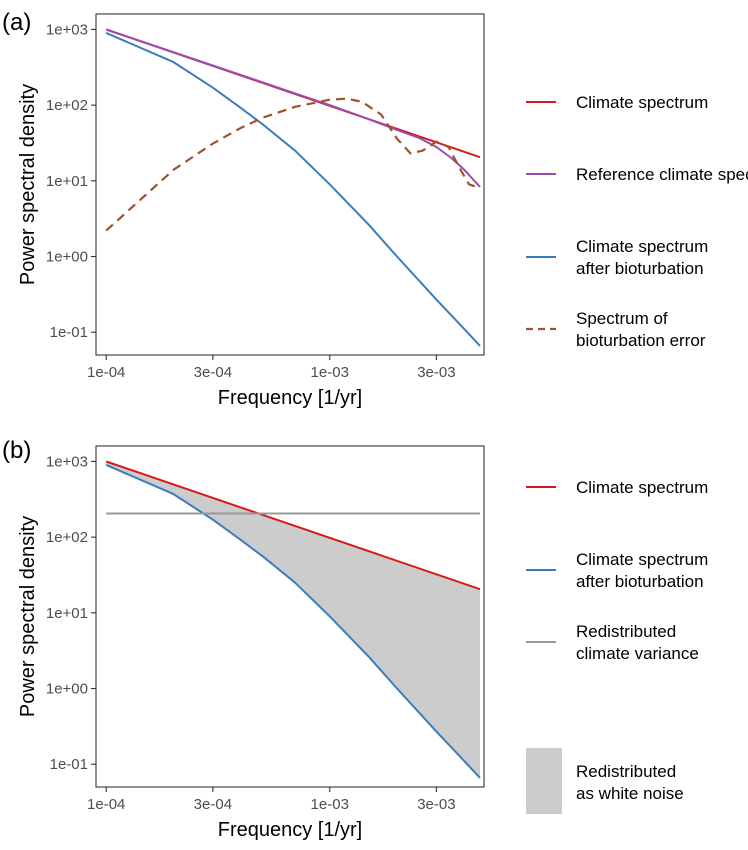  What do you see at coordinates (293, 164) in the screenshot?
I see `series-line-spectrum-of-bioturbation-error` at bounding box center [293, 164].